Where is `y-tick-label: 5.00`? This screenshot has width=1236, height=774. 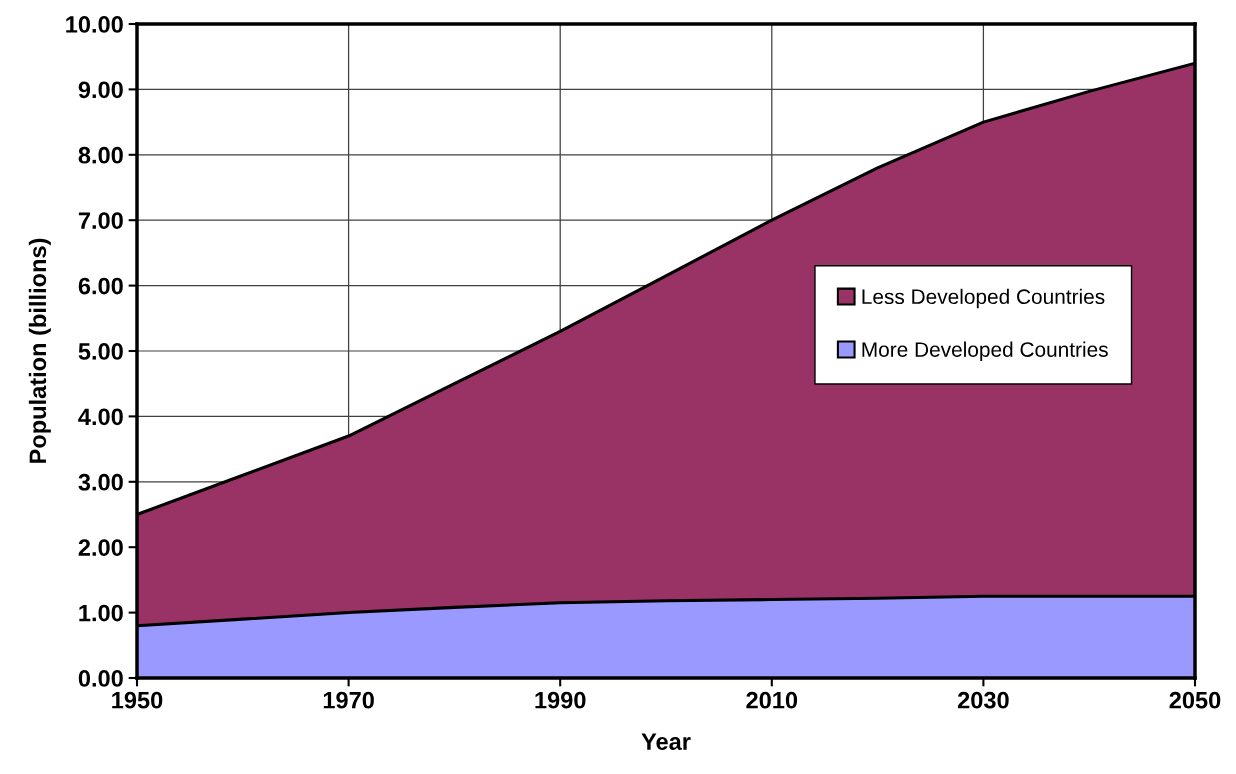 y-tick-label: 5.00 is located at coordinates (100, 351).